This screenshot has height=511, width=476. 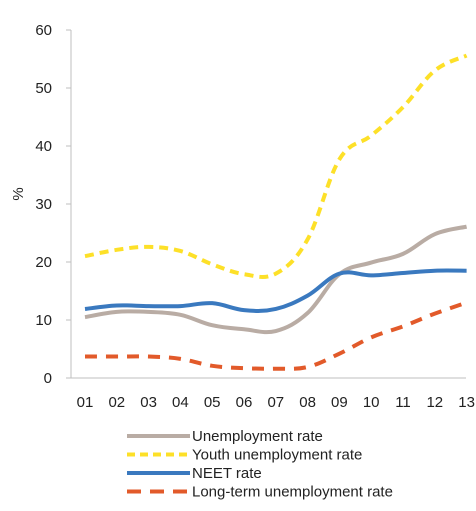 I want to click on legend-label-long-term-unemployment-rate: Long-term unemployment rate, so click(x=292, y=492).